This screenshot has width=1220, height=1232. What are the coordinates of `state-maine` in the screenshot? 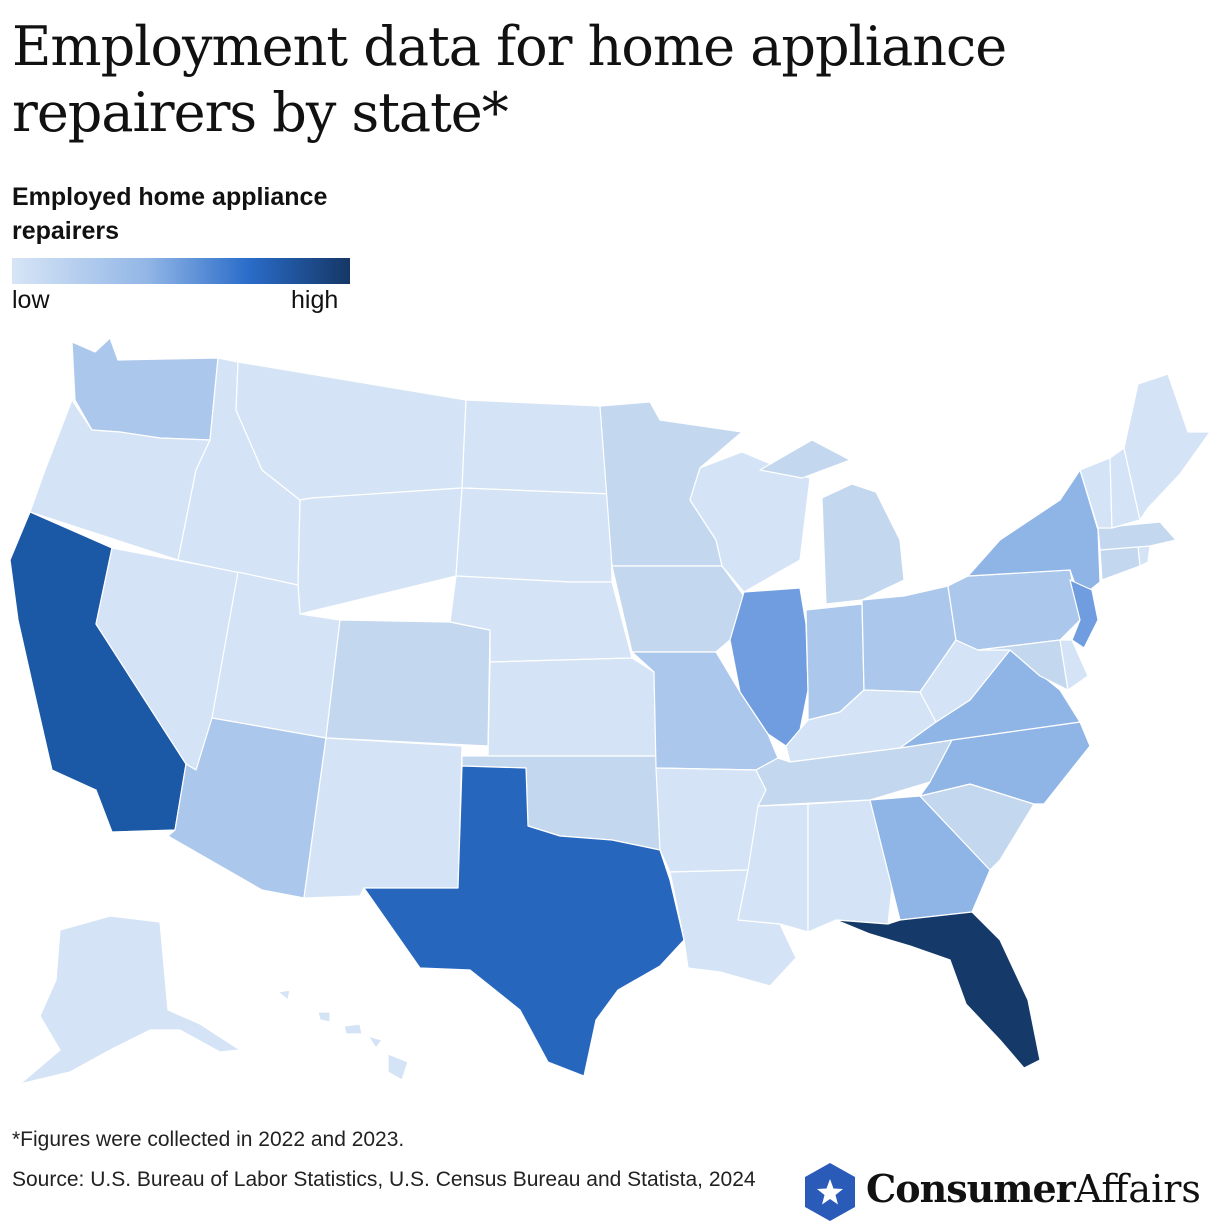 It's located at (1167, 447).